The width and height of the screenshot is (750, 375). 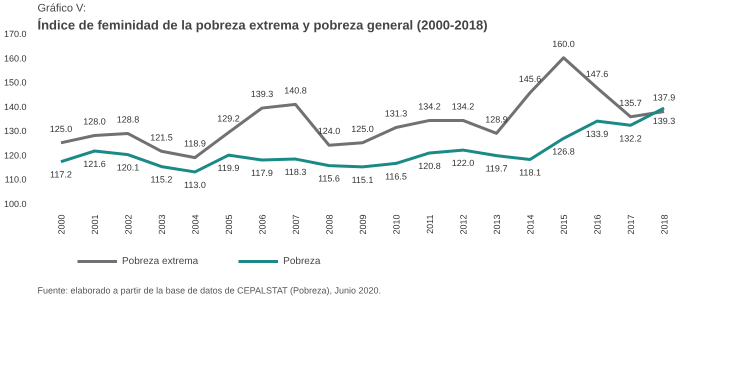 I want to click on x-tick-label: 2015, so click(x=564, y=224).